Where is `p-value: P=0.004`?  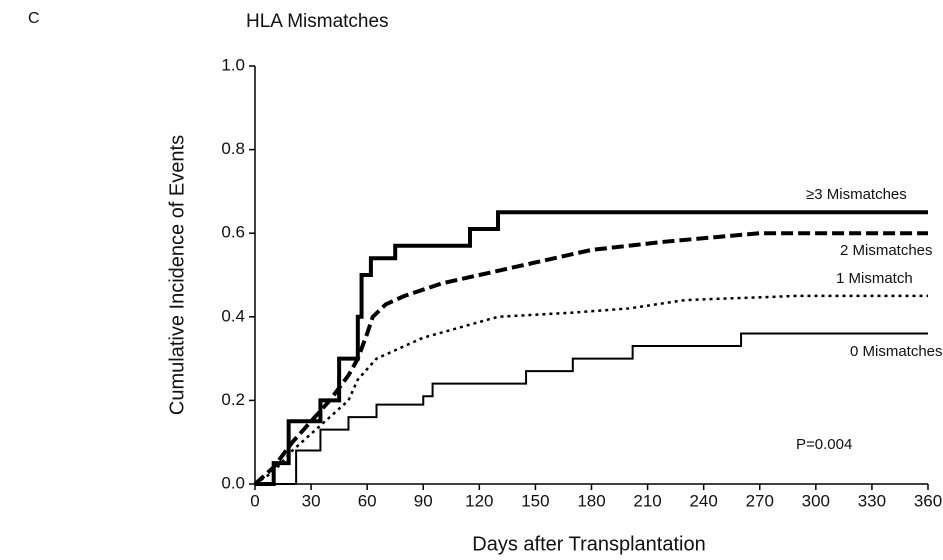
p-value: P=0.004 is located at coordinates (824, 444).